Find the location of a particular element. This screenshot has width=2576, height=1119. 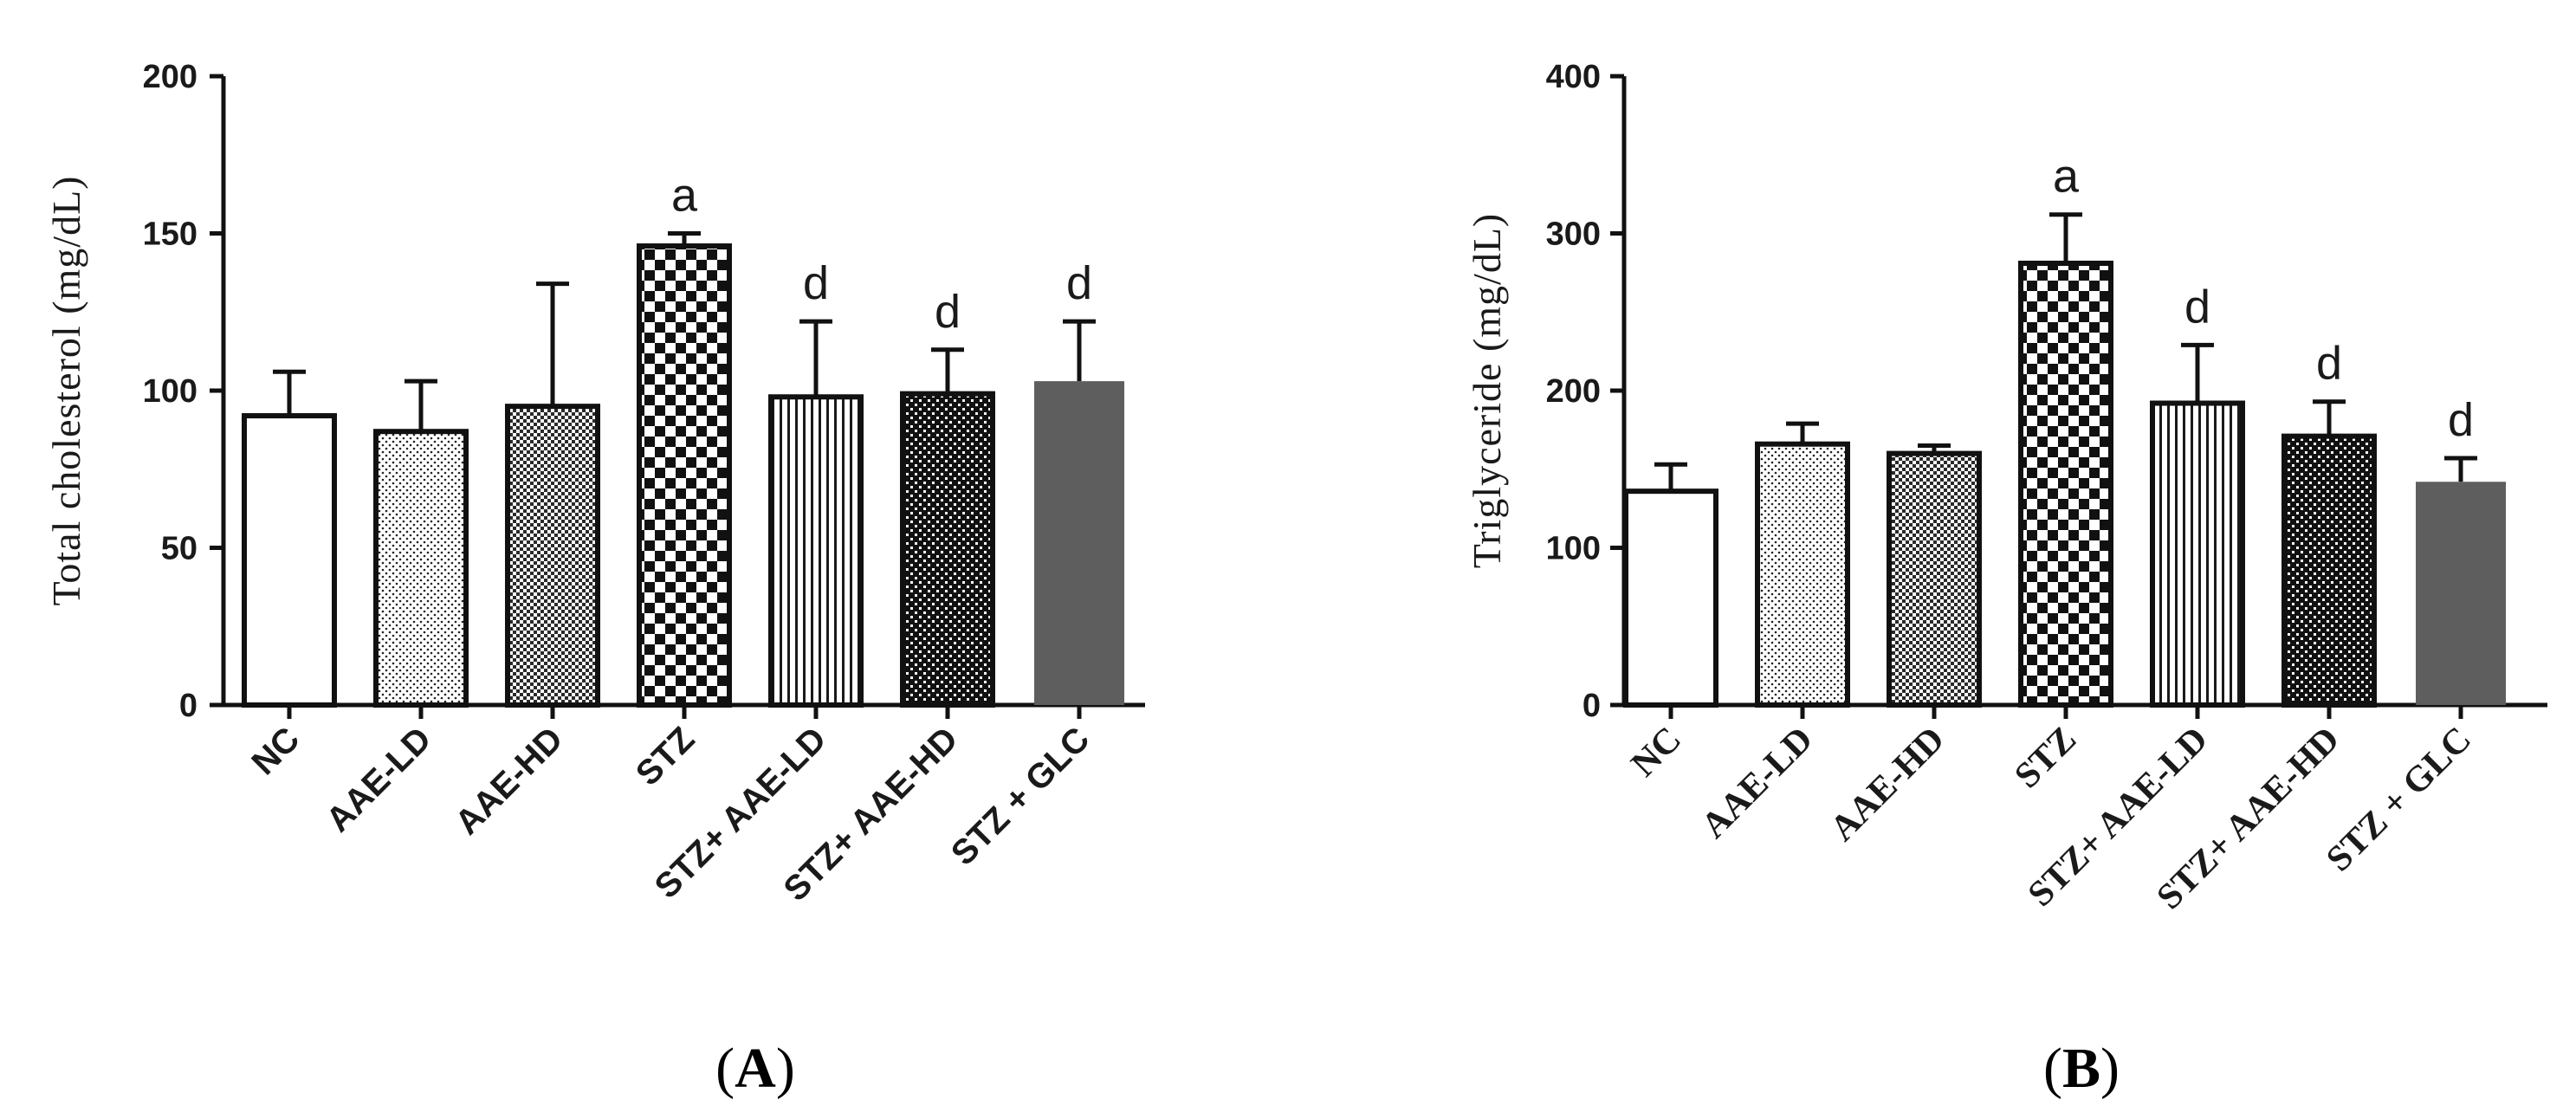

y-tick-label: 150 is located at coordinates (170, 235).